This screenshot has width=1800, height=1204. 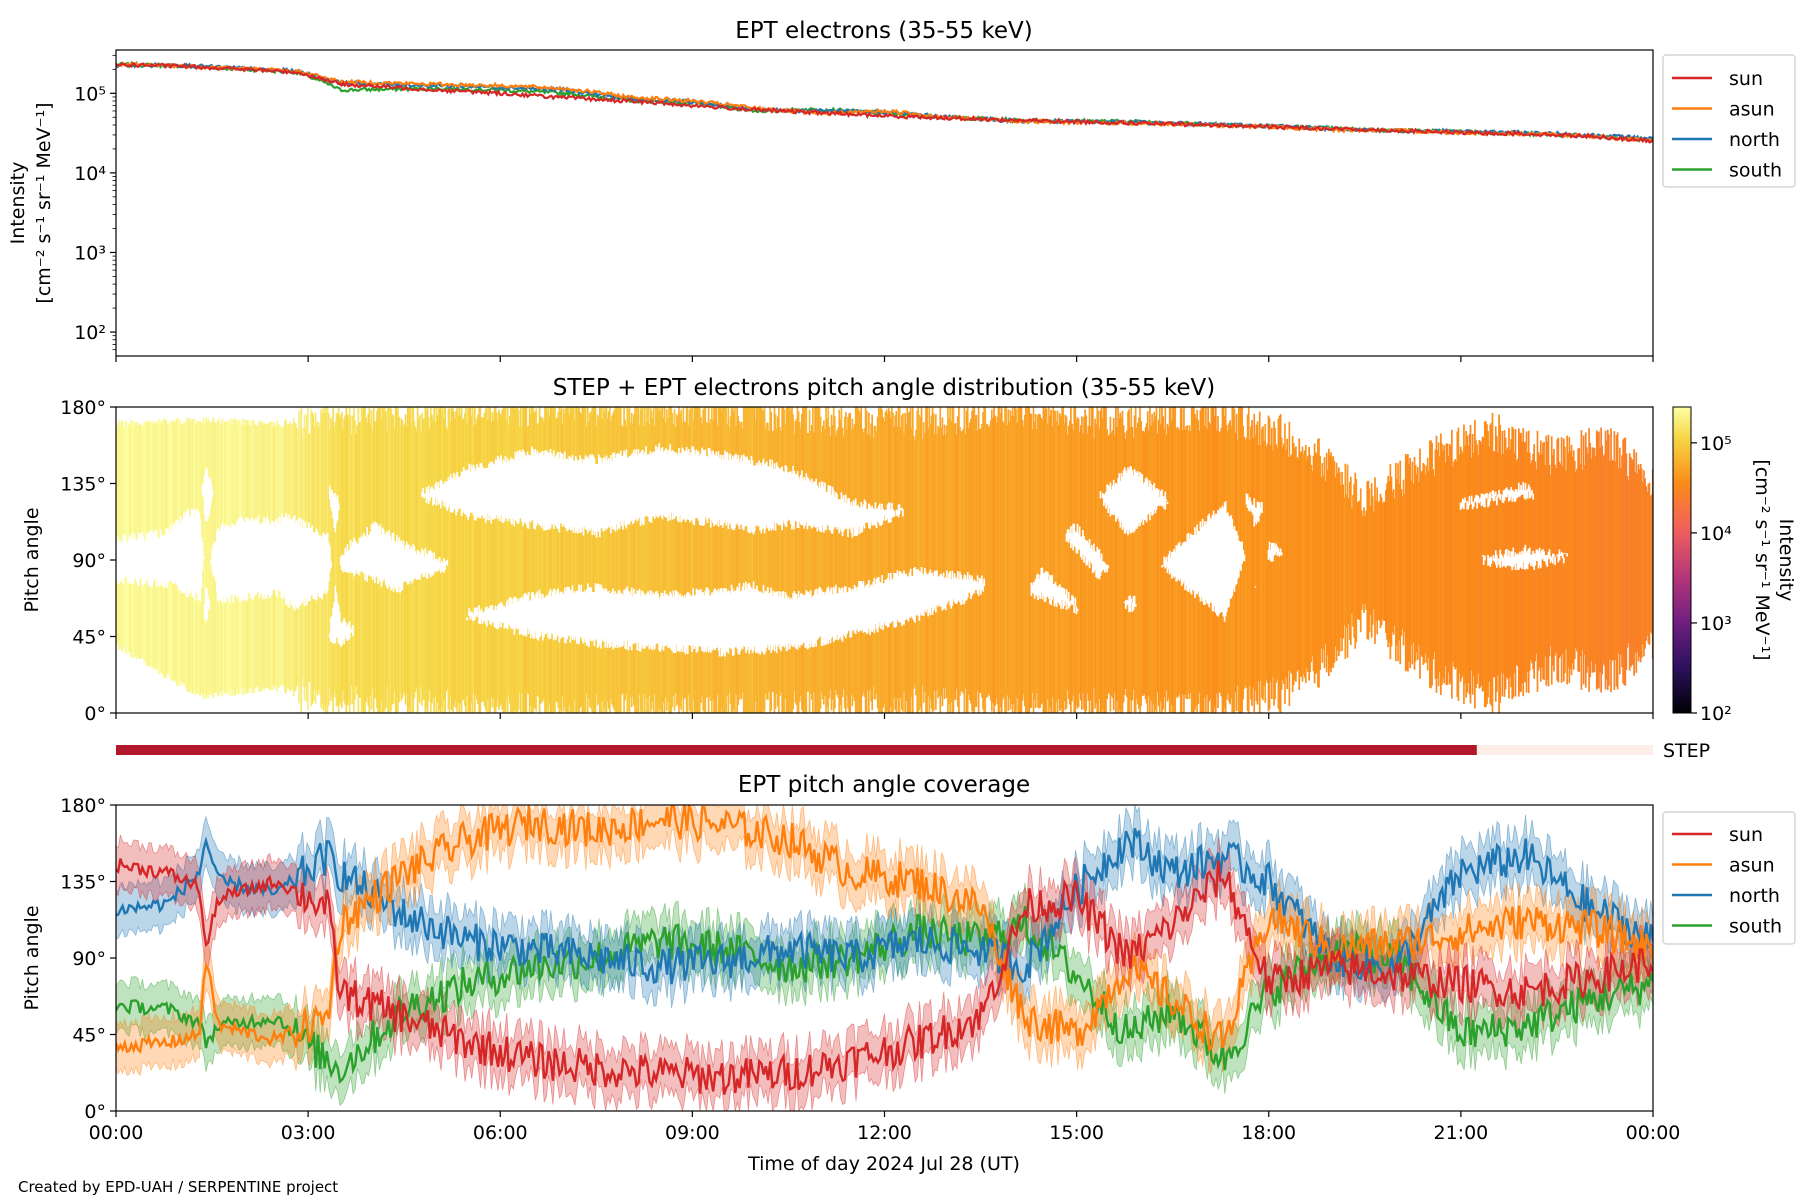 I want to click on colorbar-label-line2: [cm⁻² s⁻¹ sr⁻¹ MeV⁻¹], so click(x=1762, y=559).